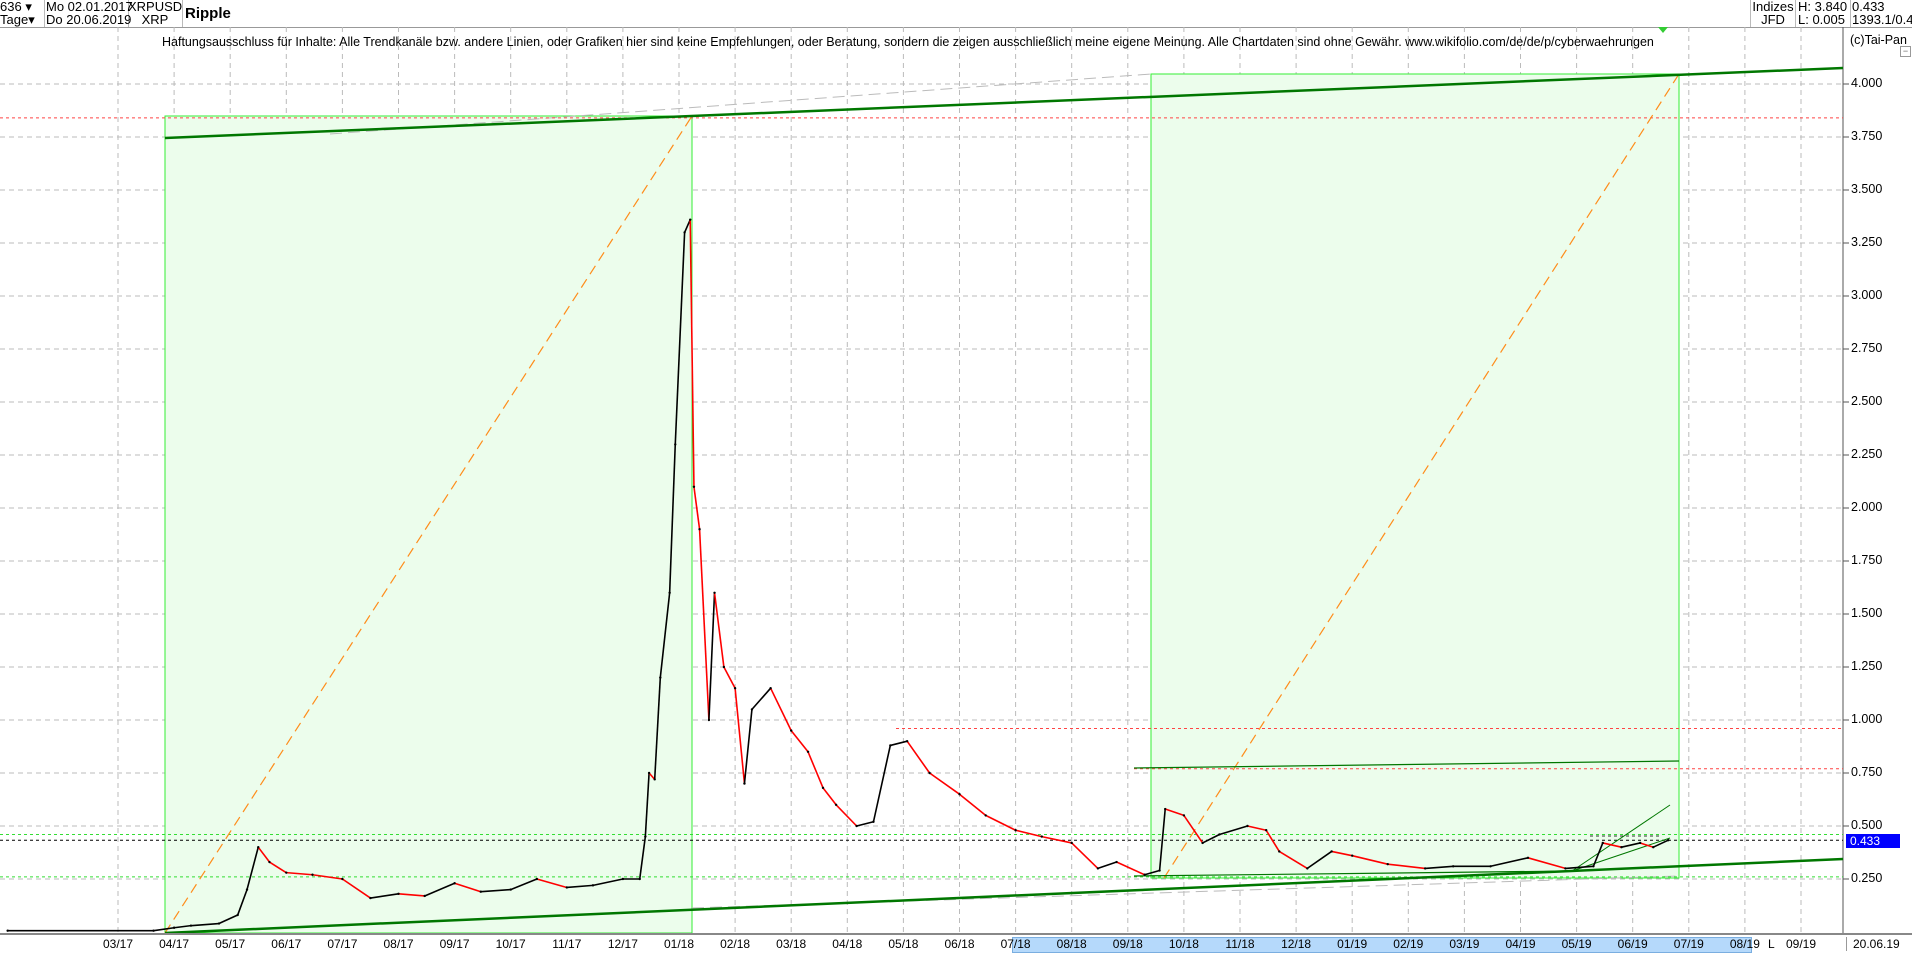 Image resolution: width=1912 pixels, height=954 pixels. I want to click on date-to: Do 20.06.2019, so click(89, 19).